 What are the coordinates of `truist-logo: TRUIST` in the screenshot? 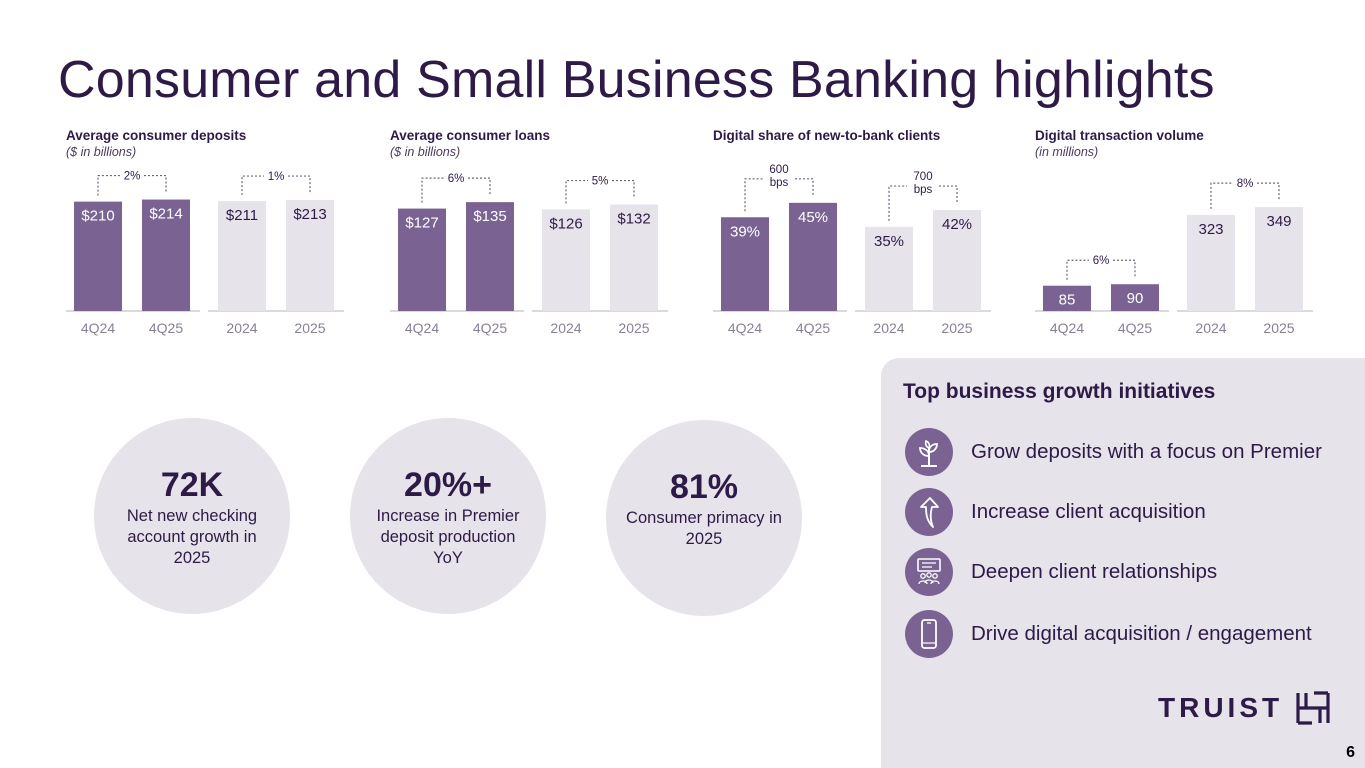 It's located at (1244, 708).